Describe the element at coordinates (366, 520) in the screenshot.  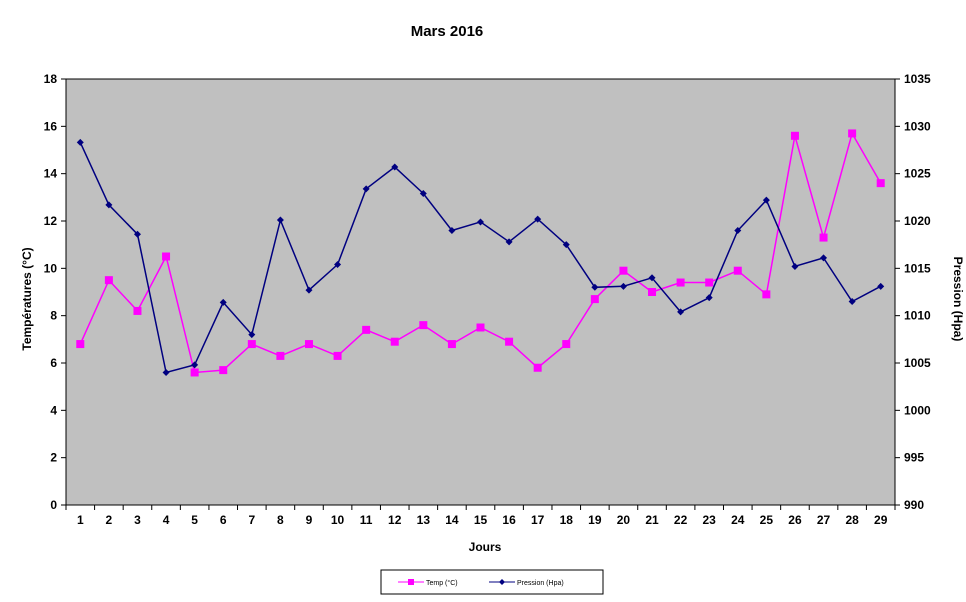
I see `x-tick-label: 11` at that location.